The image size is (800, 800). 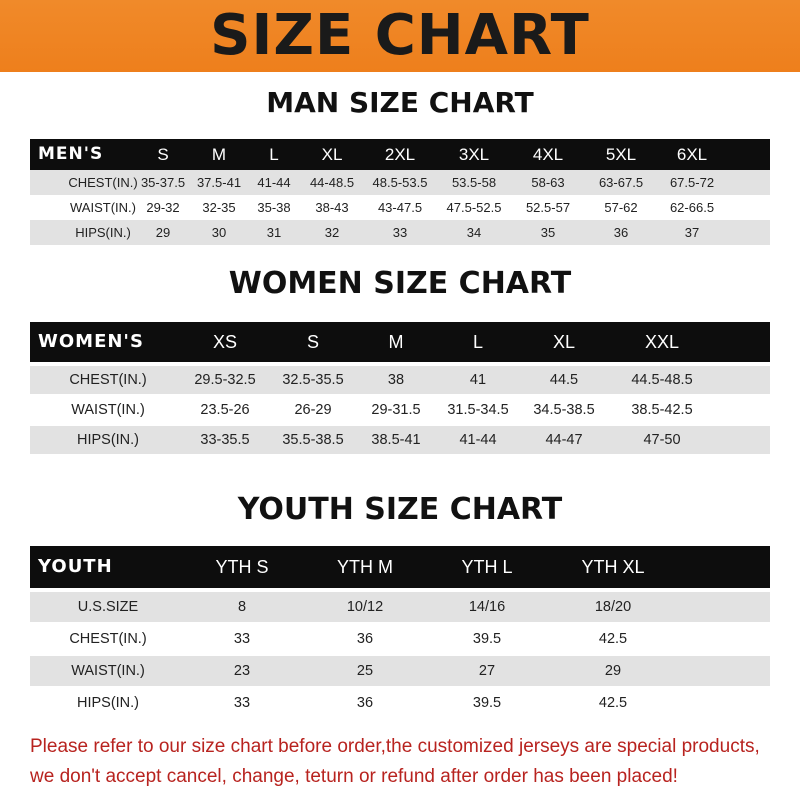 What do you see at coordinates (75, 566) in the screenshot?
I see `youth-header-label: YOUTH` at bounding box center [75, 566].